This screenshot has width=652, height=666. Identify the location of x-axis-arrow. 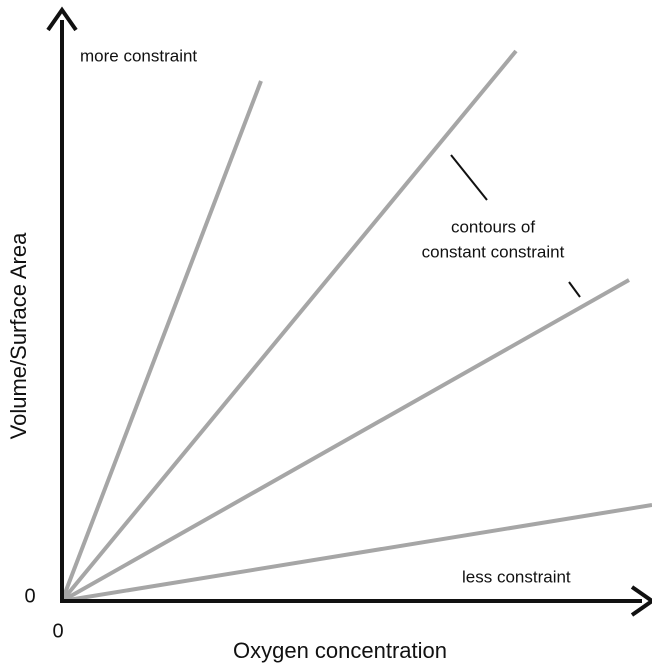
(641, 601).